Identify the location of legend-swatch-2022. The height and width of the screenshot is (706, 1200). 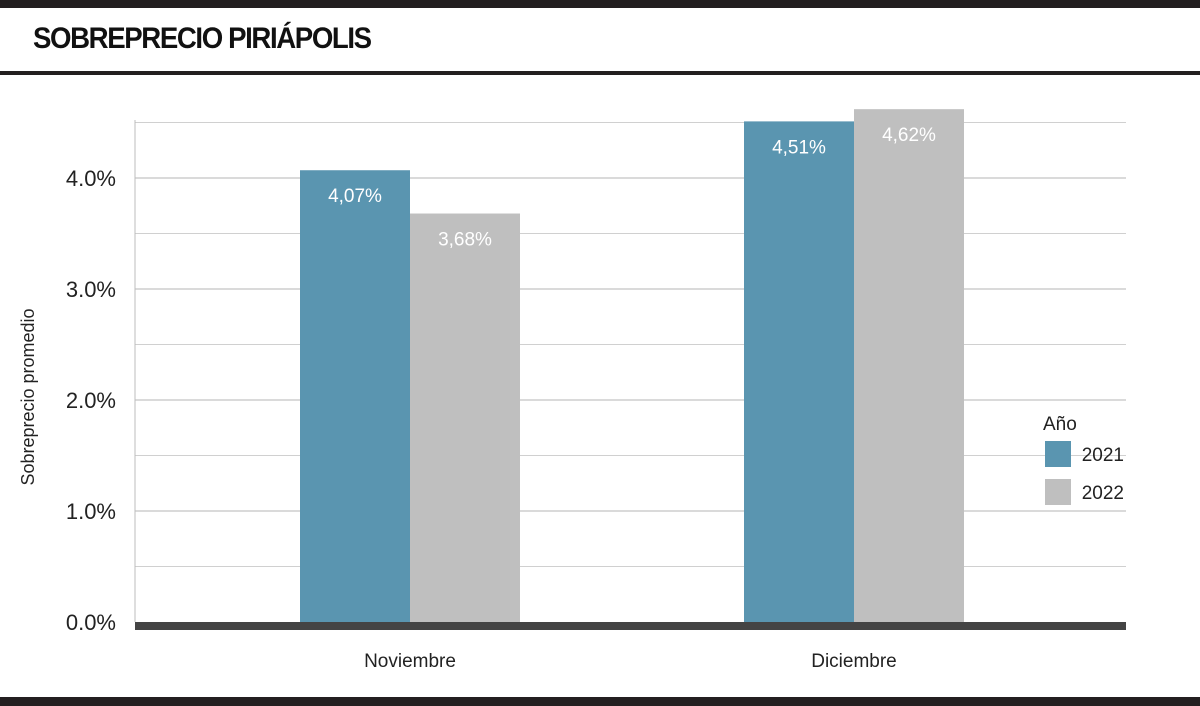
(1058, 492).